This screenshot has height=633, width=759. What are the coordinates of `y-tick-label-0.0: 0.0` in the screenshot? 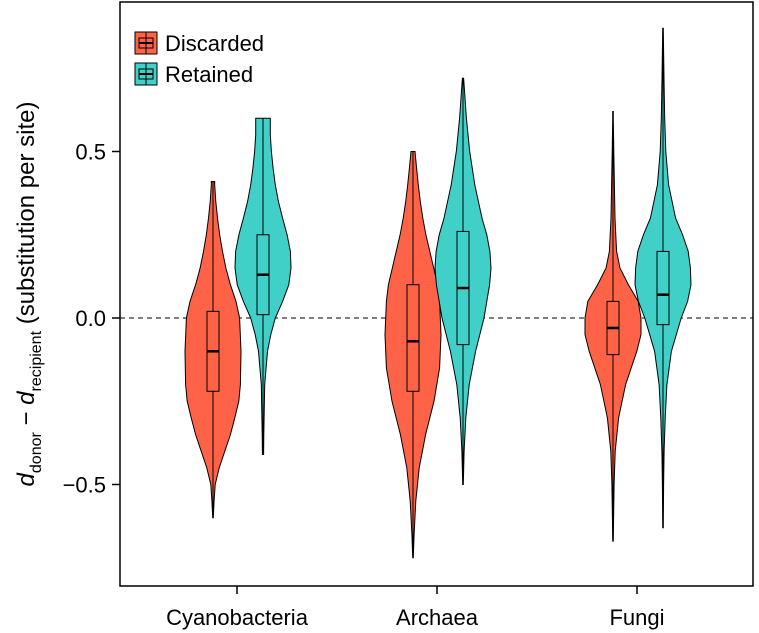 It's located at (90, 318).